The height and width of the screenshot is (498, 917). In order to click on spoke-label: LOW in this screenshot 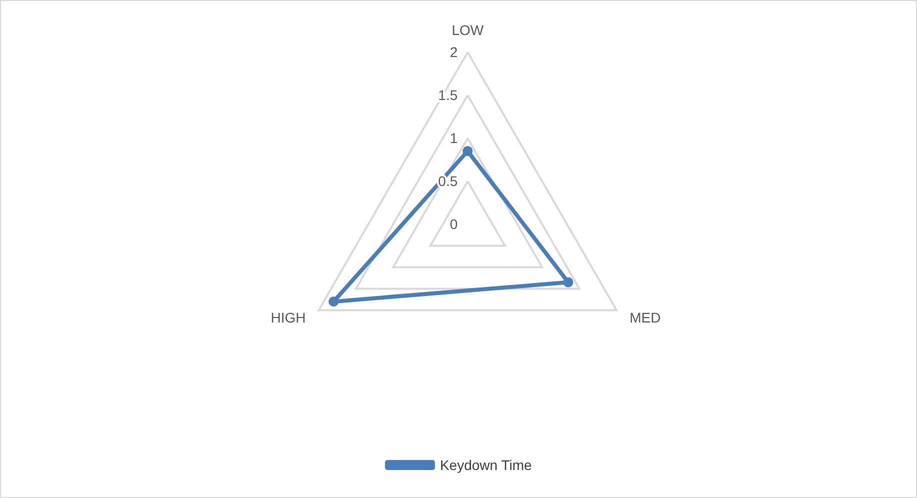, I will do `click(468, 30)`.